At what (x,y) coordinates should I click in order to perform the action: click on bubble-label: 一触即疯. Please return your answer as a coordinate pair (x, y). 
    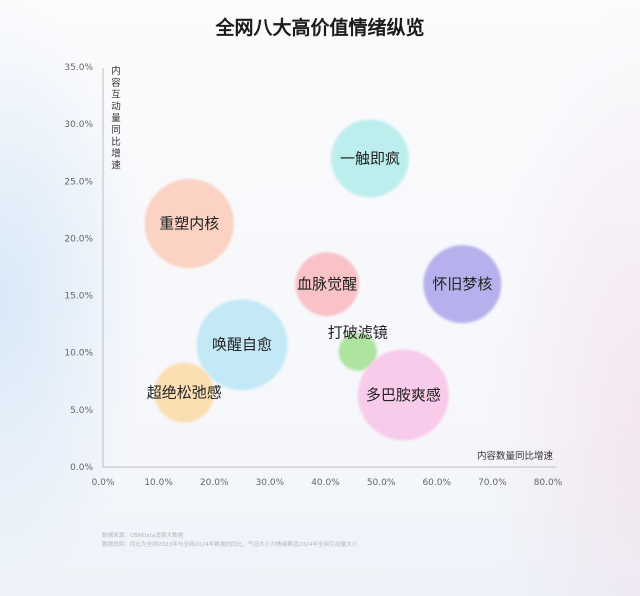
    Looking at the image, I should click on (370, 158).